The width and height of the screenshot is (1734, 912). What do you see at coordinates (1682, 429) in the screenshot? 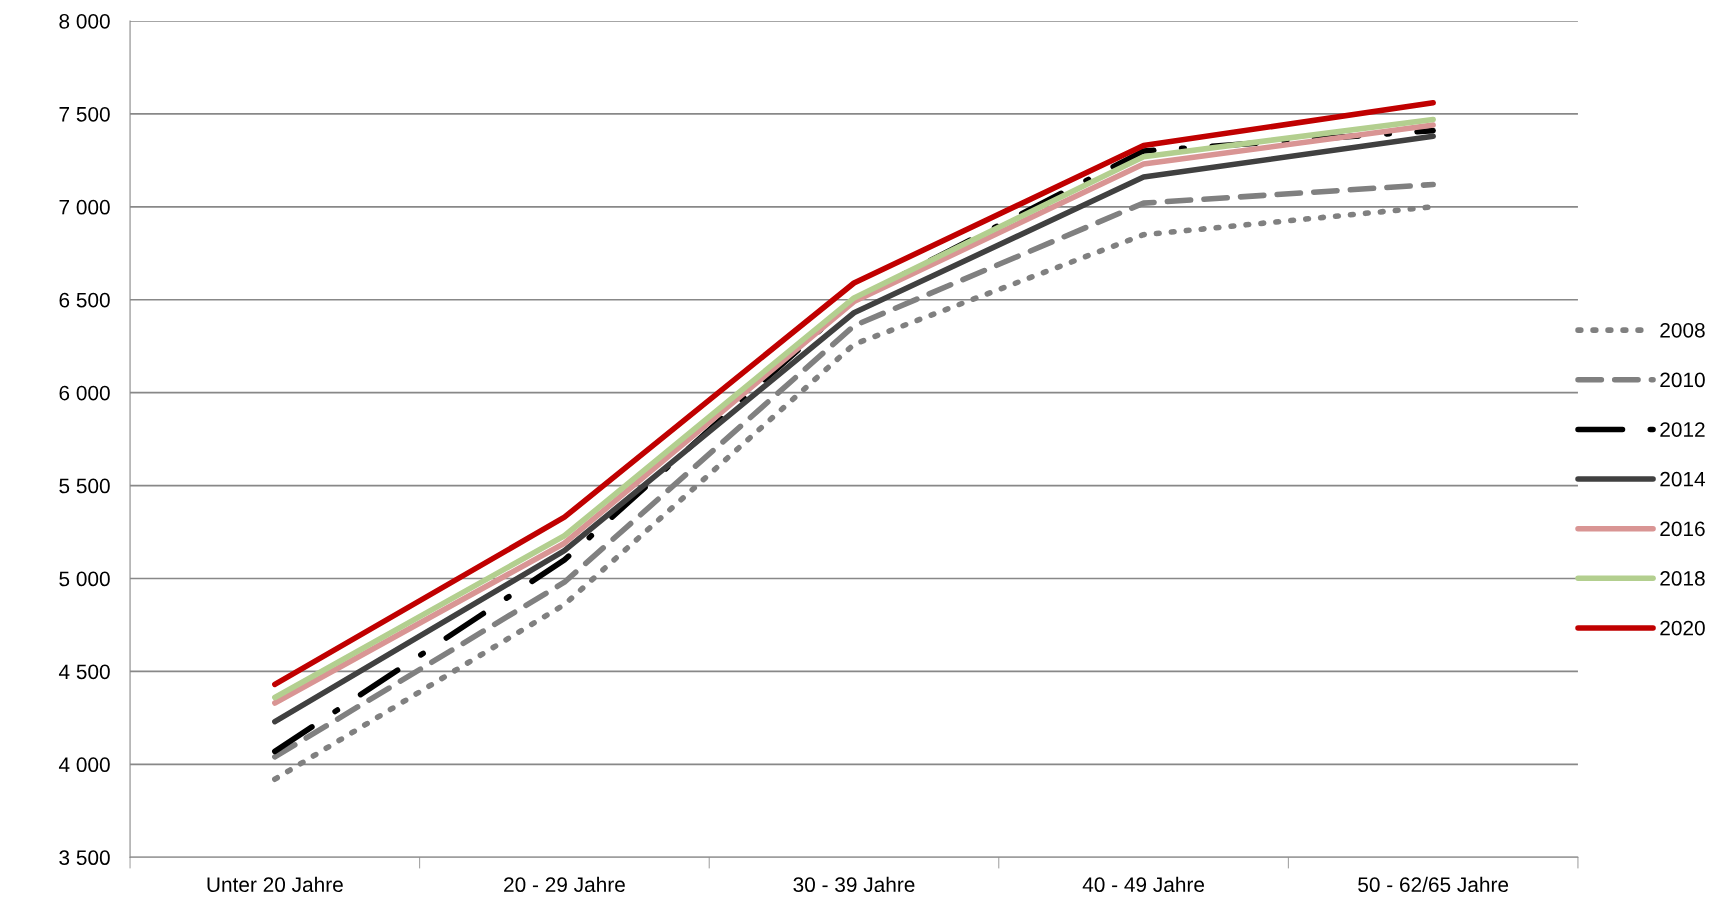
I see `legend-label: 2012` at bounding box center [1682, 429].